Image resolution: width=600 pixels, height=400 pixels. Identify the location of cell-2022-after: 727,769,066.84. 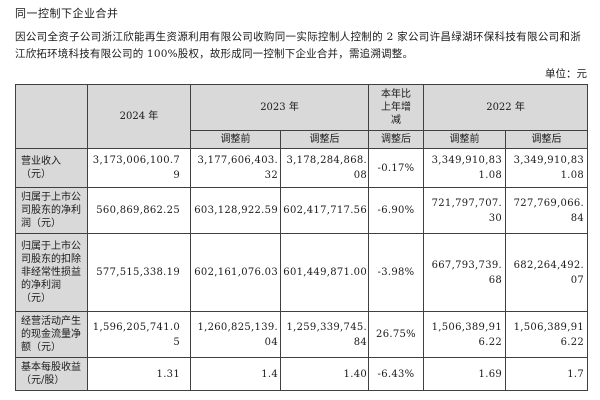
(547, 210).